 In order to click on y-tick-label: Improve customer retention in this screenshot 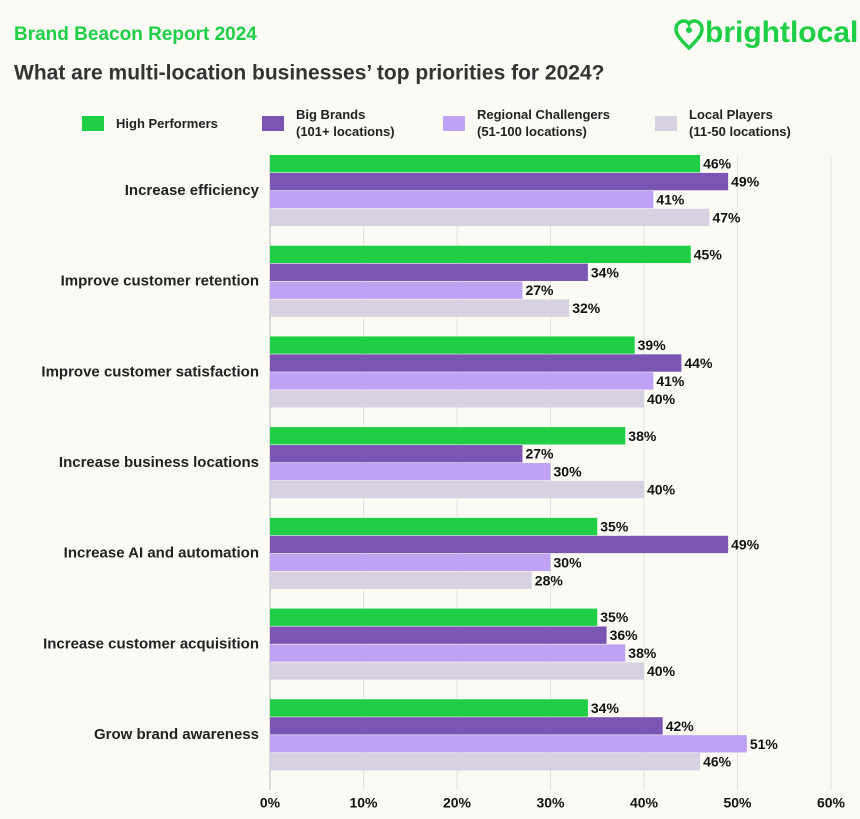, I will do `click(160, 281)`.